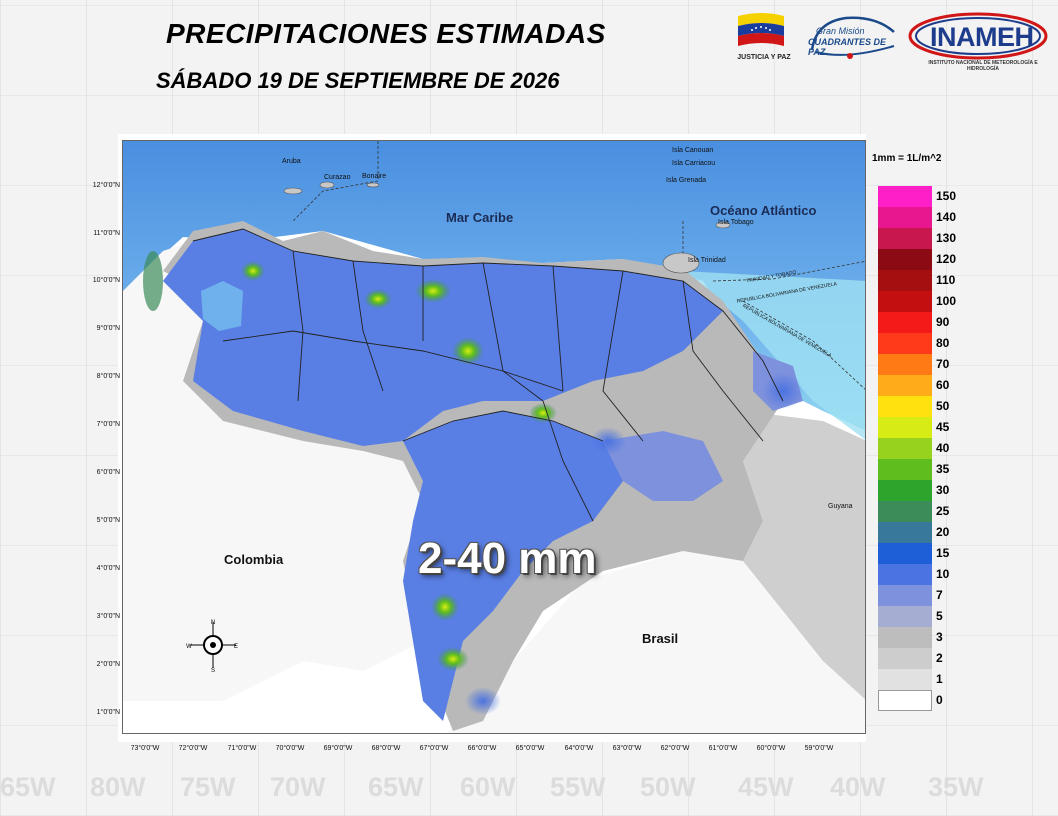 The image size is (1058, 816). I want to click on legend-label: 80, so click(943, 343).